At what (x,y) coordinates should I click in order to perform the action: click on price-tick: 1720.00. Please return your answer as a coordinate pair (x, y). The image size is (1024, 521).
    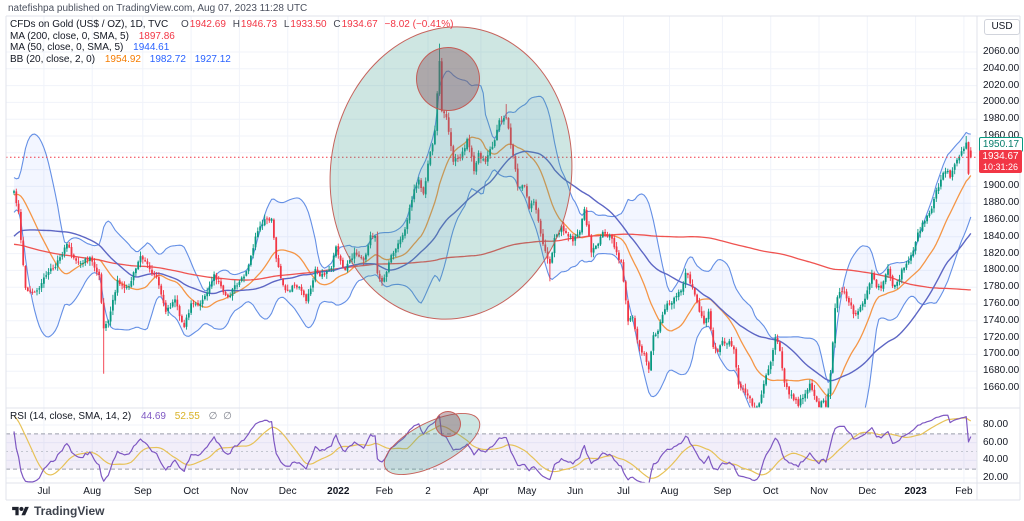
    Looking at the image, I should click on (1001, 337).